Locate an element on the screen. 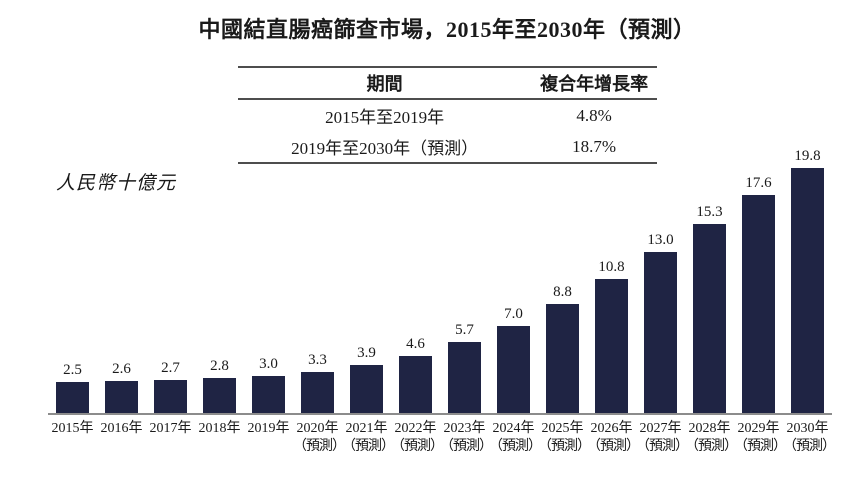  x-tick-year: 2017年 is located at coordinates (170, 428).